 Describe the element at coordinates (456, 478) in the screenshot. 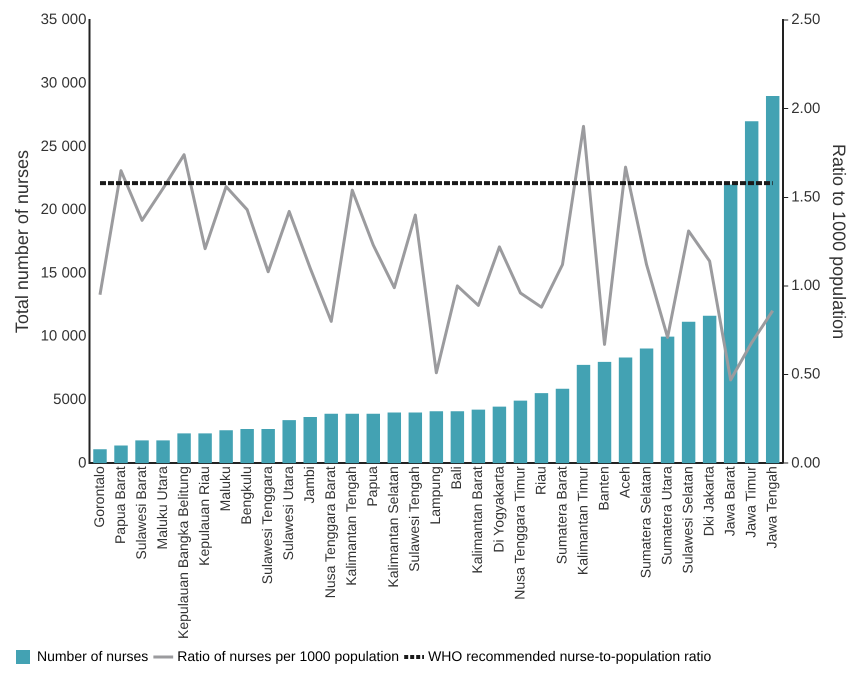

I see `x-tick-label: Bali` at that location.